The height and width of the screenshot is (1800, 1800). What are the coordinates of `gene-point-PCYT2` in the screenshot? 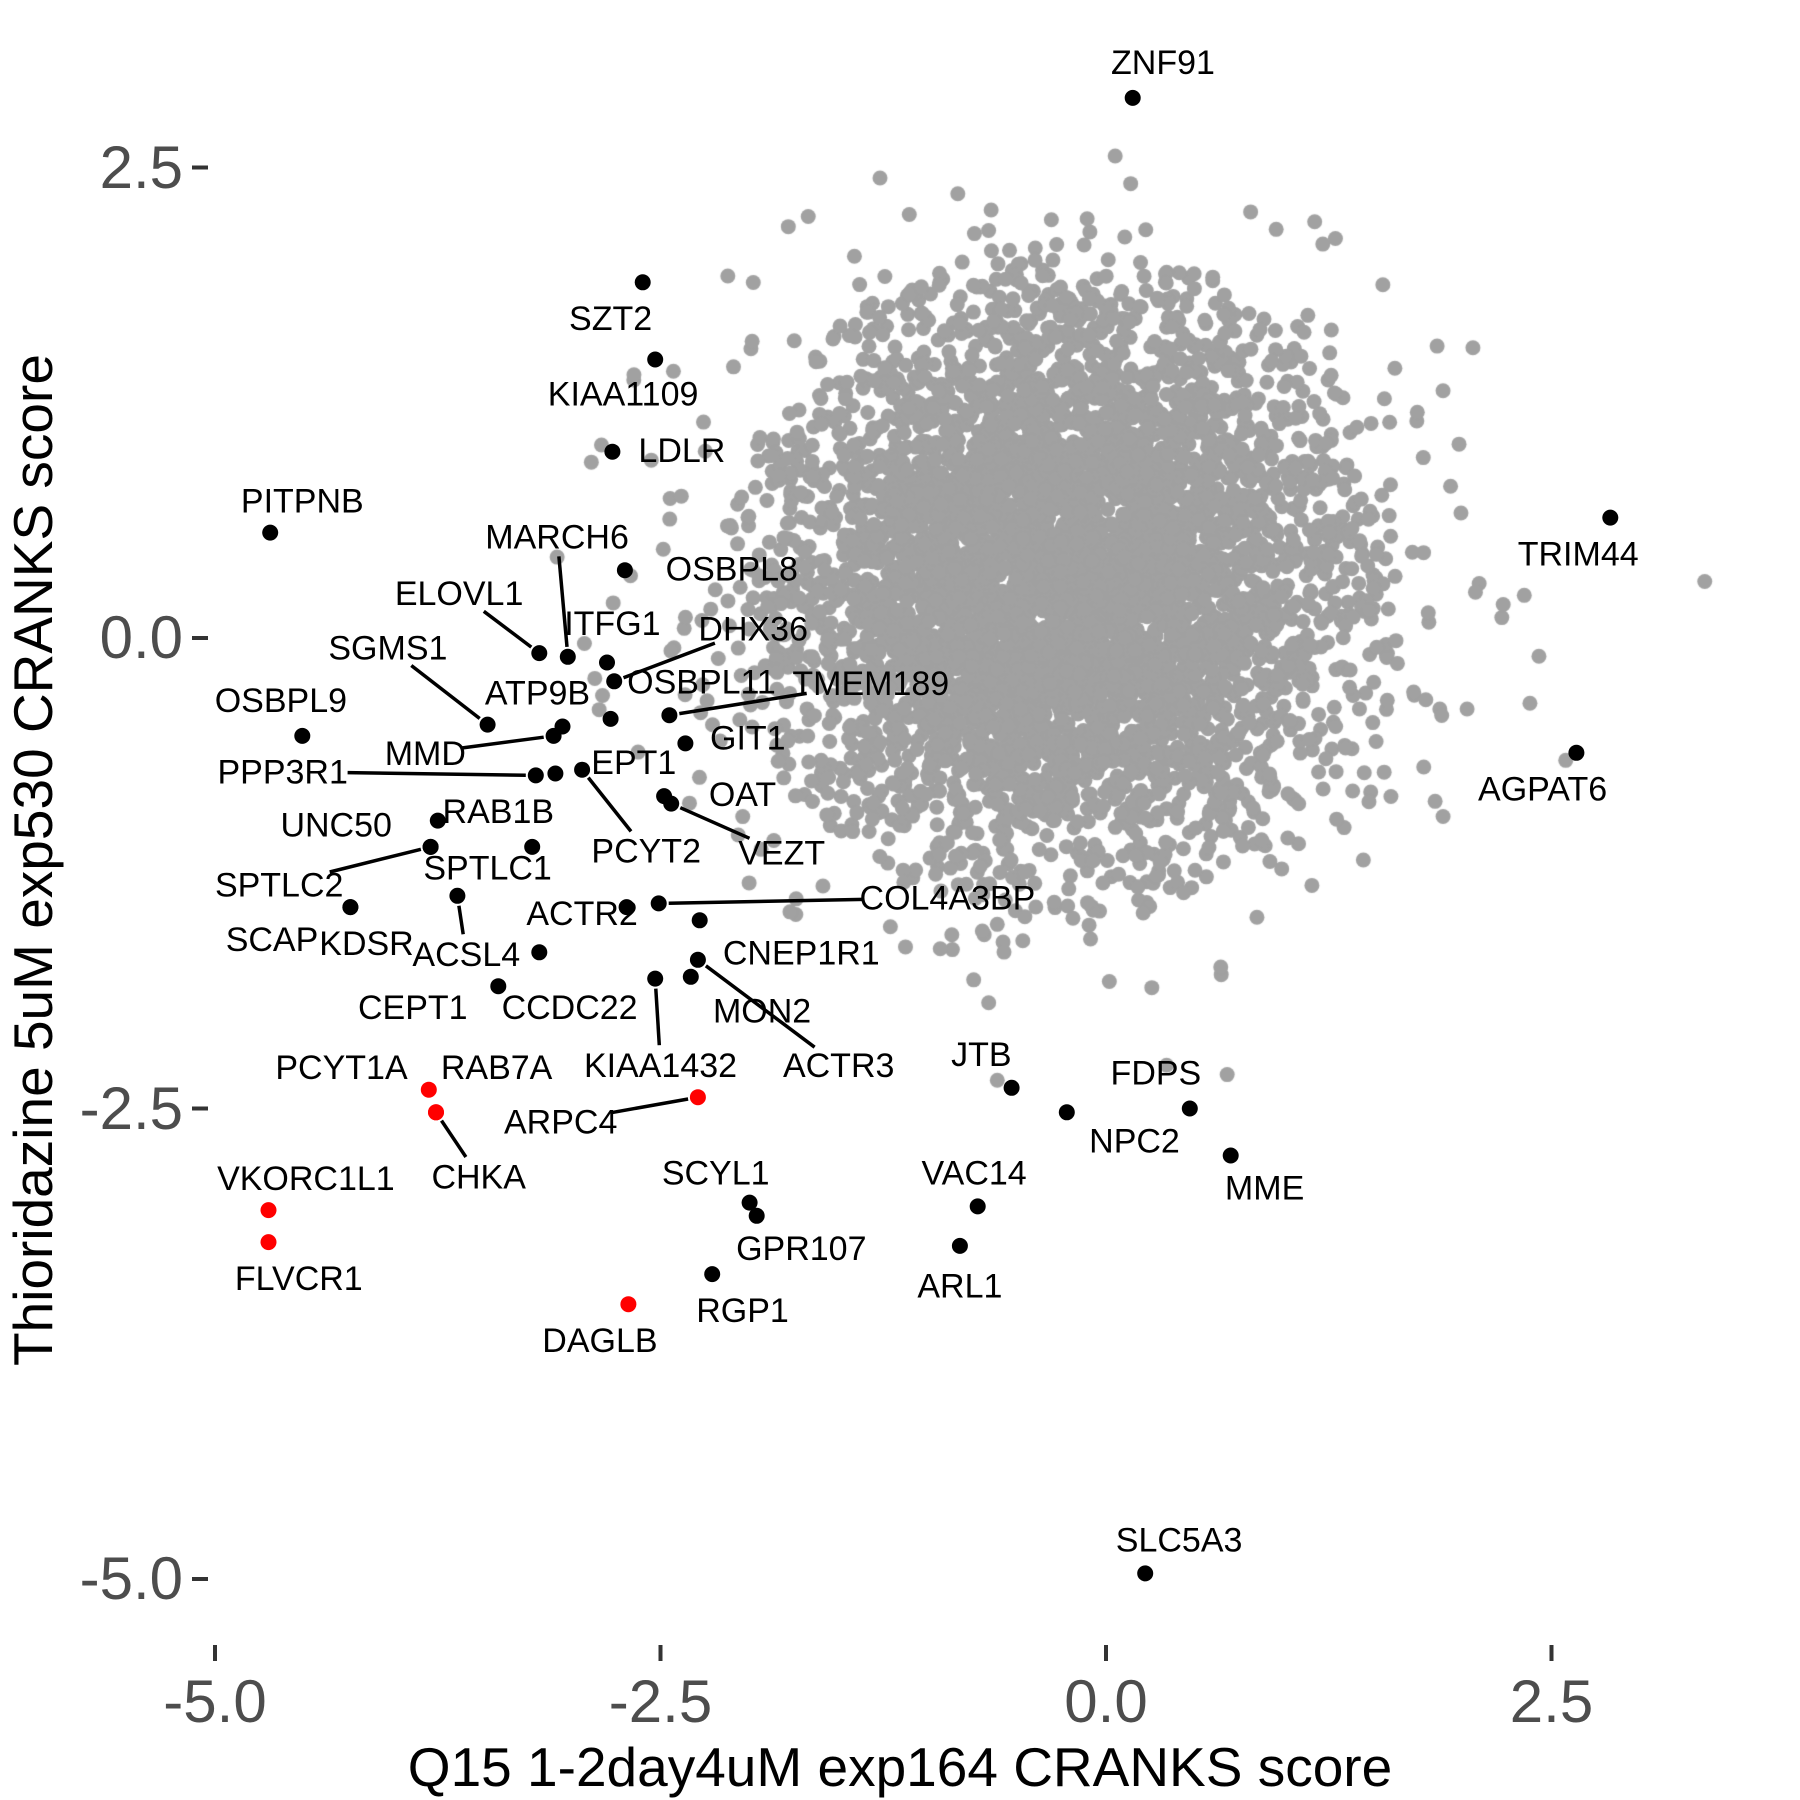 It's located at (582, 769).